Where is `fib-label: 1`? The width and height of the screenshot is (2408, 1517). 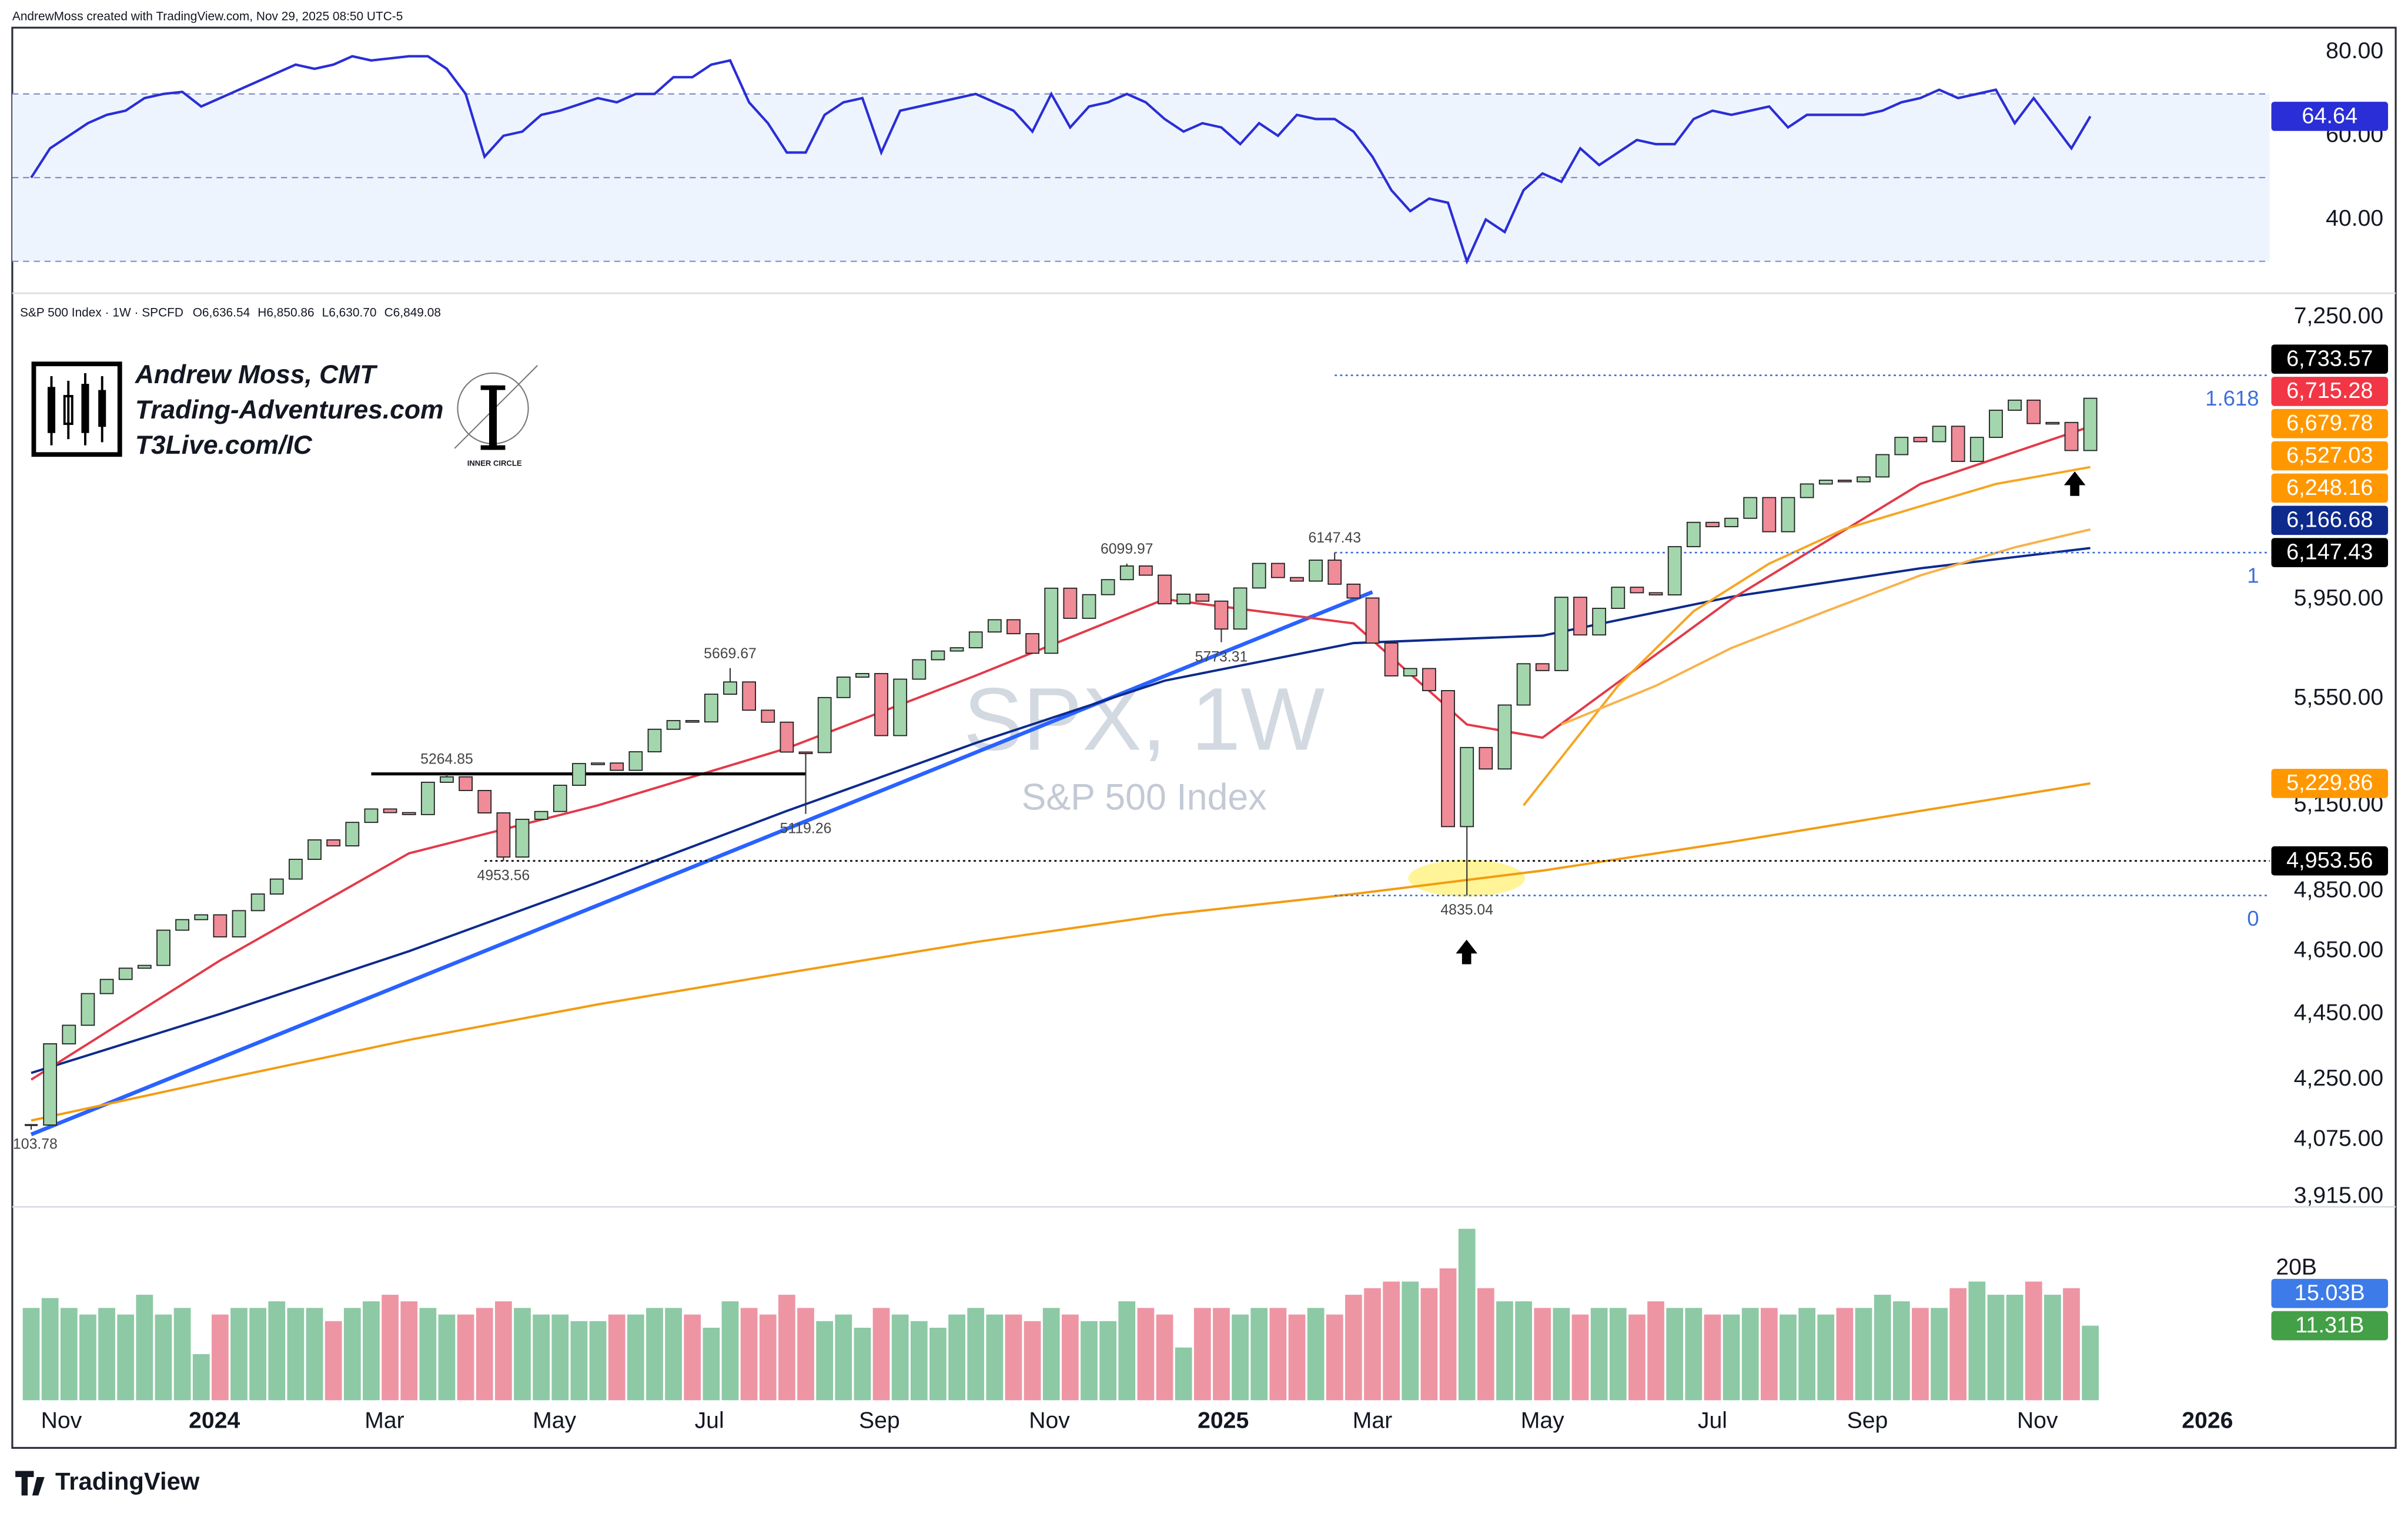
fib-label: 1 is located at coordinates (2253, 576).